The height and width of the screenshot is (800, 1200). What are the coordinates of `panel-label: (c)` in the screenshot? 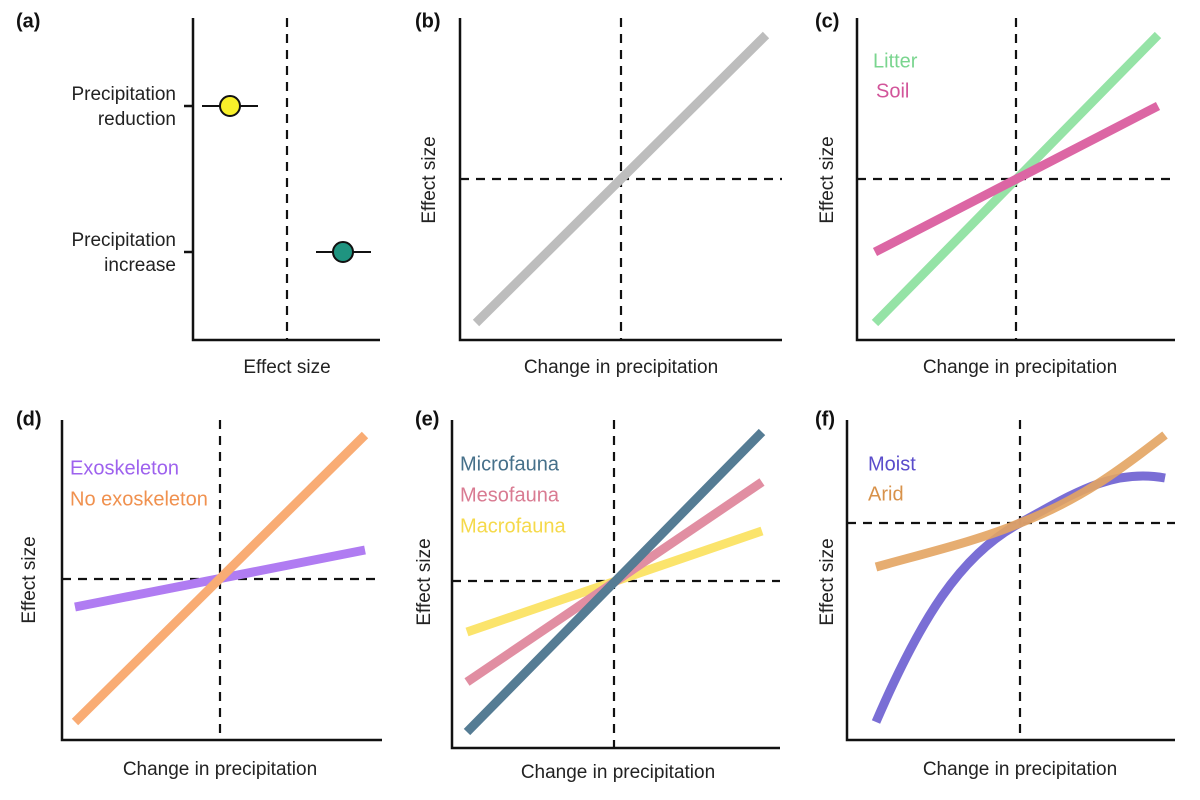 It's located at (827, 21).